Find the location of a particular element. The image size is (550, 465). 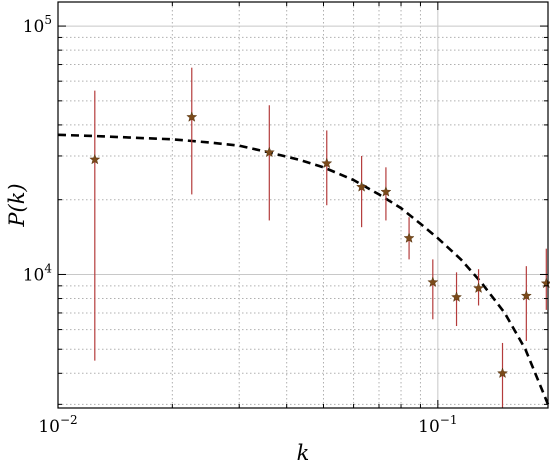

y-tick-label: 10⁵ is located at coordinates (37, 25).